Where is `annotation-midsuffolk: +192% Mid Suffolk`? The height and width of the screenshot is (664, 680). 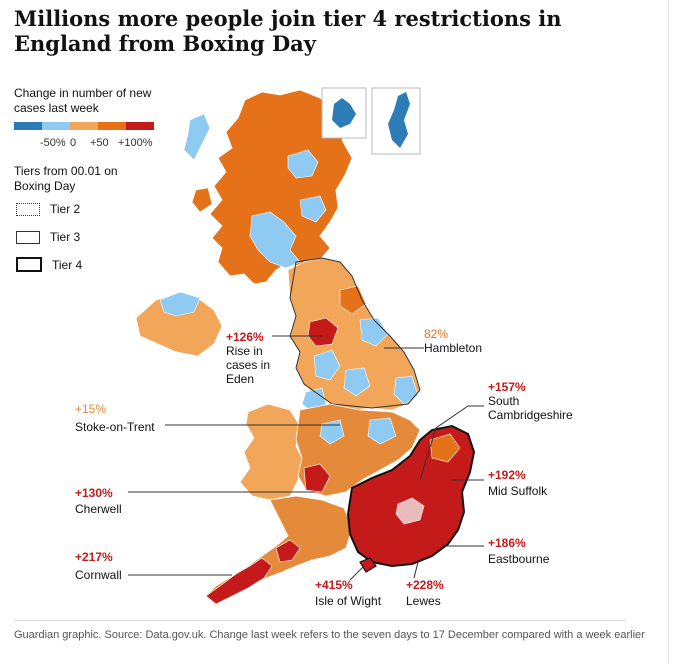 annotation-midsuffolk: +192% Mid Suffolk is located at coordinates (517, 483).